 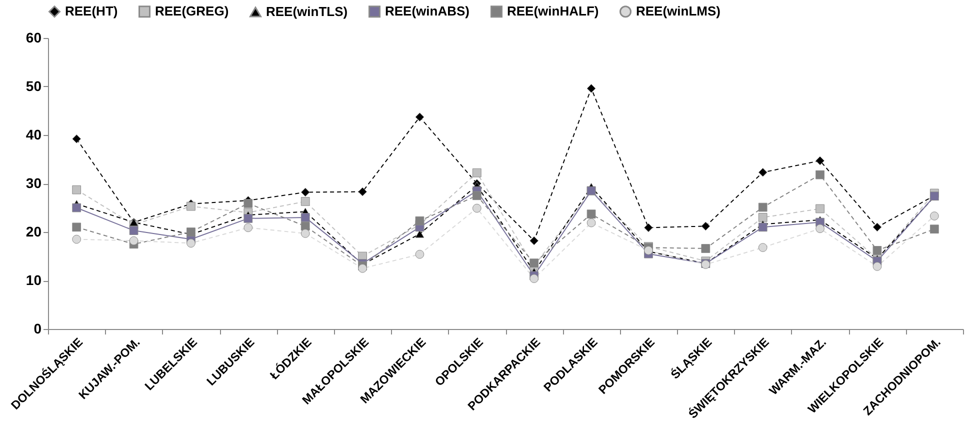 I want to click on legend-label: REE(winABS), so click(x=427, y=11).